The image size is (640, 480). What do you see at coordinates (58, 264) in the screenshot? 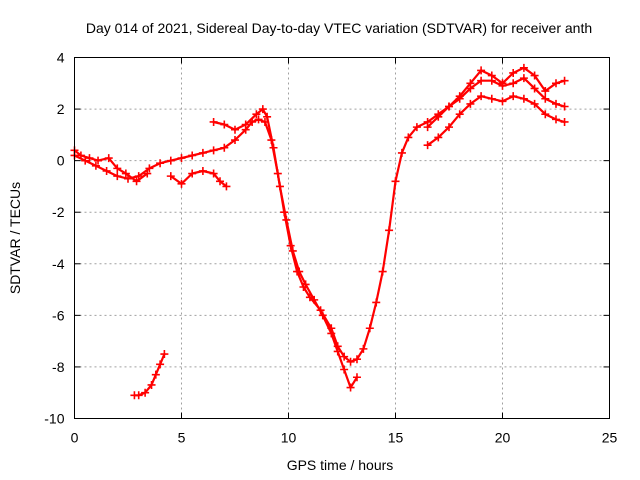
I see `y-tick-label: -4` at bounding box center [58, 264].